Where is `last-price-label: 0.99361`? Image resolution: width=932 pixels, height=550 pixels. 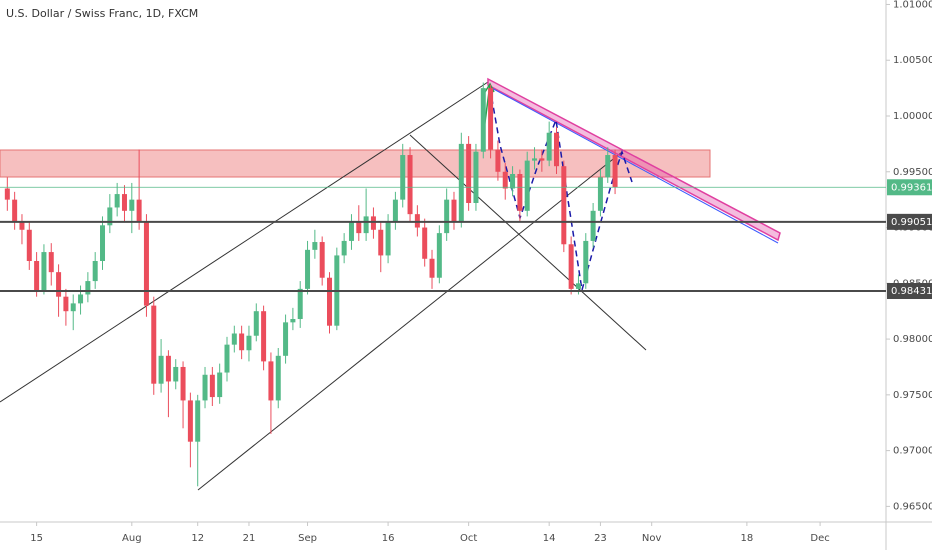
last-price-label: 0.99361 is located at coordinates (911, 187).